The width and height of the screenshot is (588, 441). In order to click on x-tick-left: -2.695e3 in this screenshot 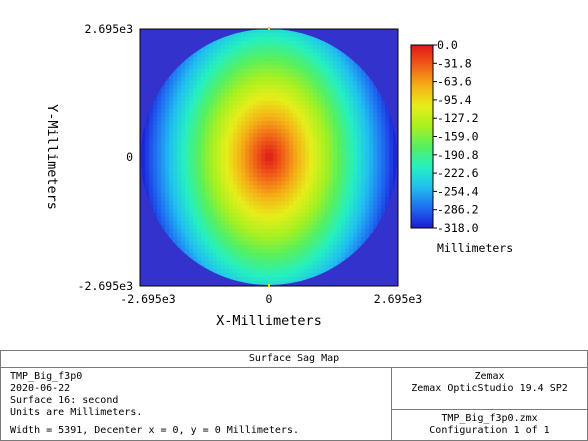, I will do `click(147, 299)`.